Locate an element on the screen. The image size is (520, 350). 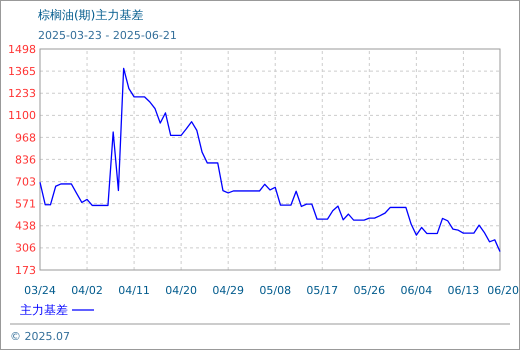
x-tick-label: 06/04 is located at coordinates (416, 290).